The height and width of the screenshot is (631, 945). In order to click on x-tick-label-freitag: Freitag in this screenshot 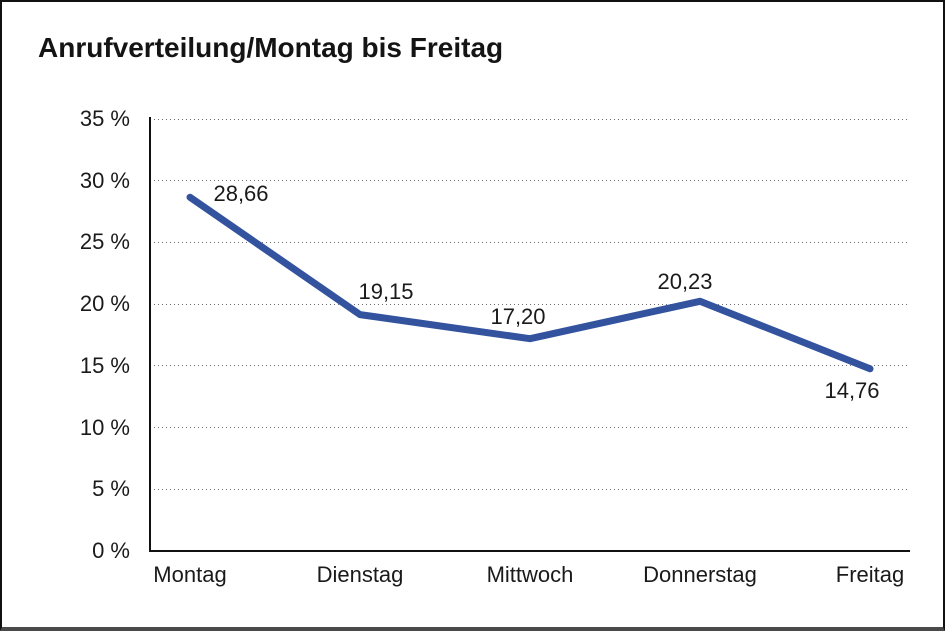, I will do `click(870, 574)`.